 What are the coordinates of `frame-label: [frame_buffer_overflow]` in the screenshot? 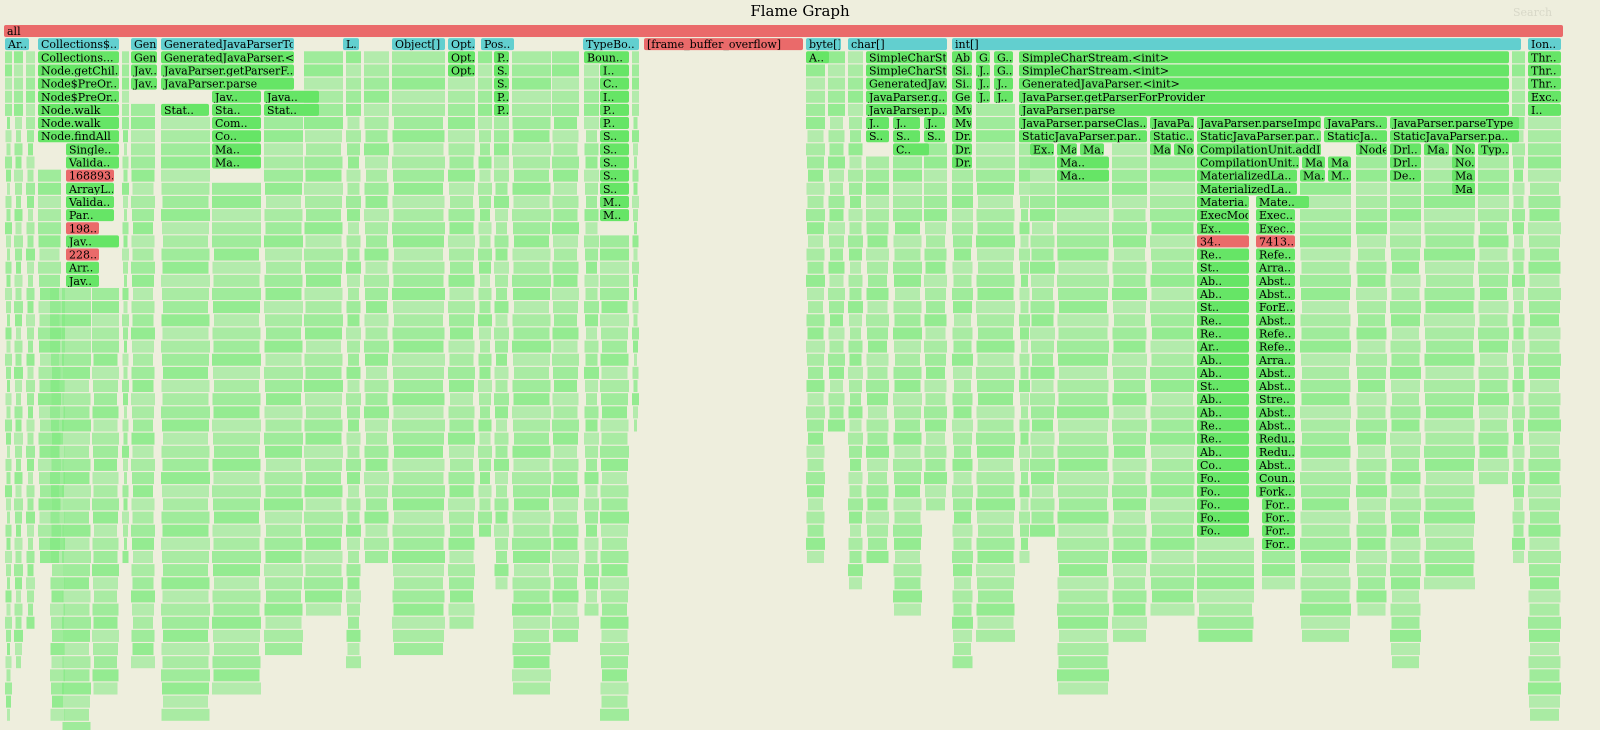 It's located at (714, 44).